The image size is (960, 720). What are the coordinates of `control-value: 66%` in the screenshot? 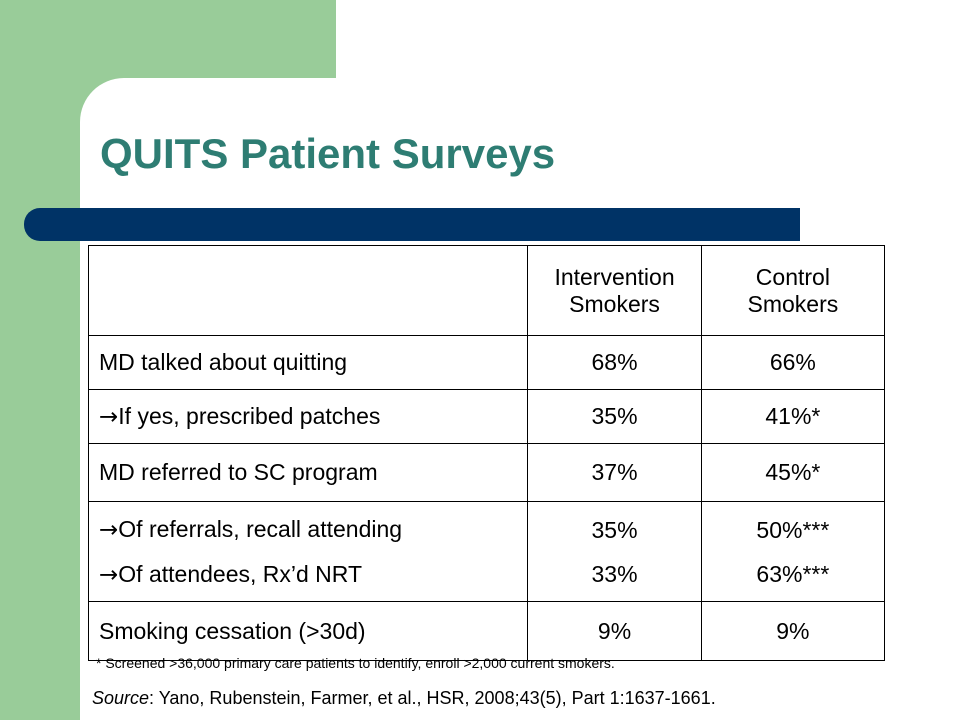 It's located at (793, 362).